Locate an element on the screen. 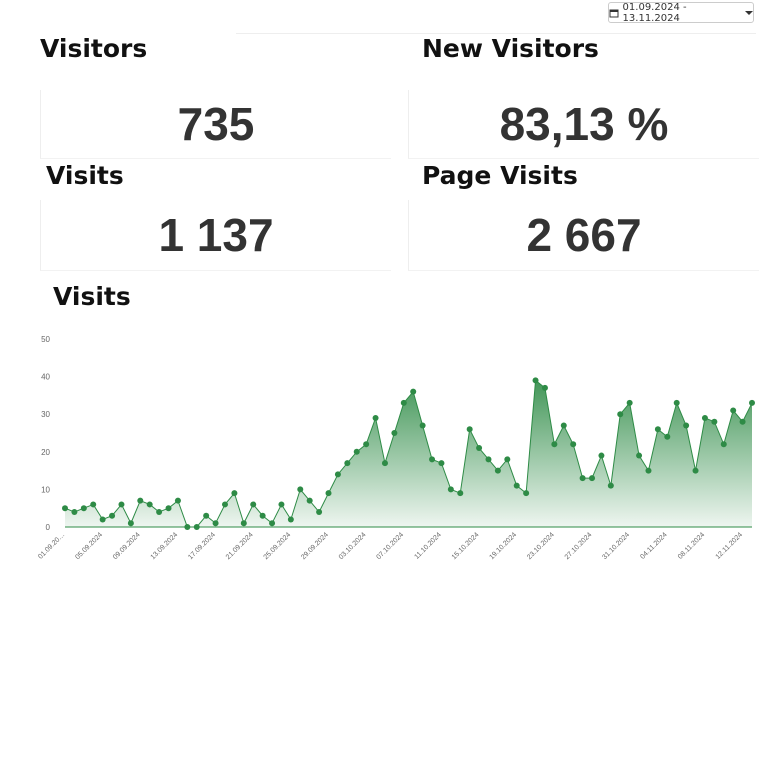 The image size is (768, 768). x-tick-label: 08.11.2024 is located at coordinates (691, 545).